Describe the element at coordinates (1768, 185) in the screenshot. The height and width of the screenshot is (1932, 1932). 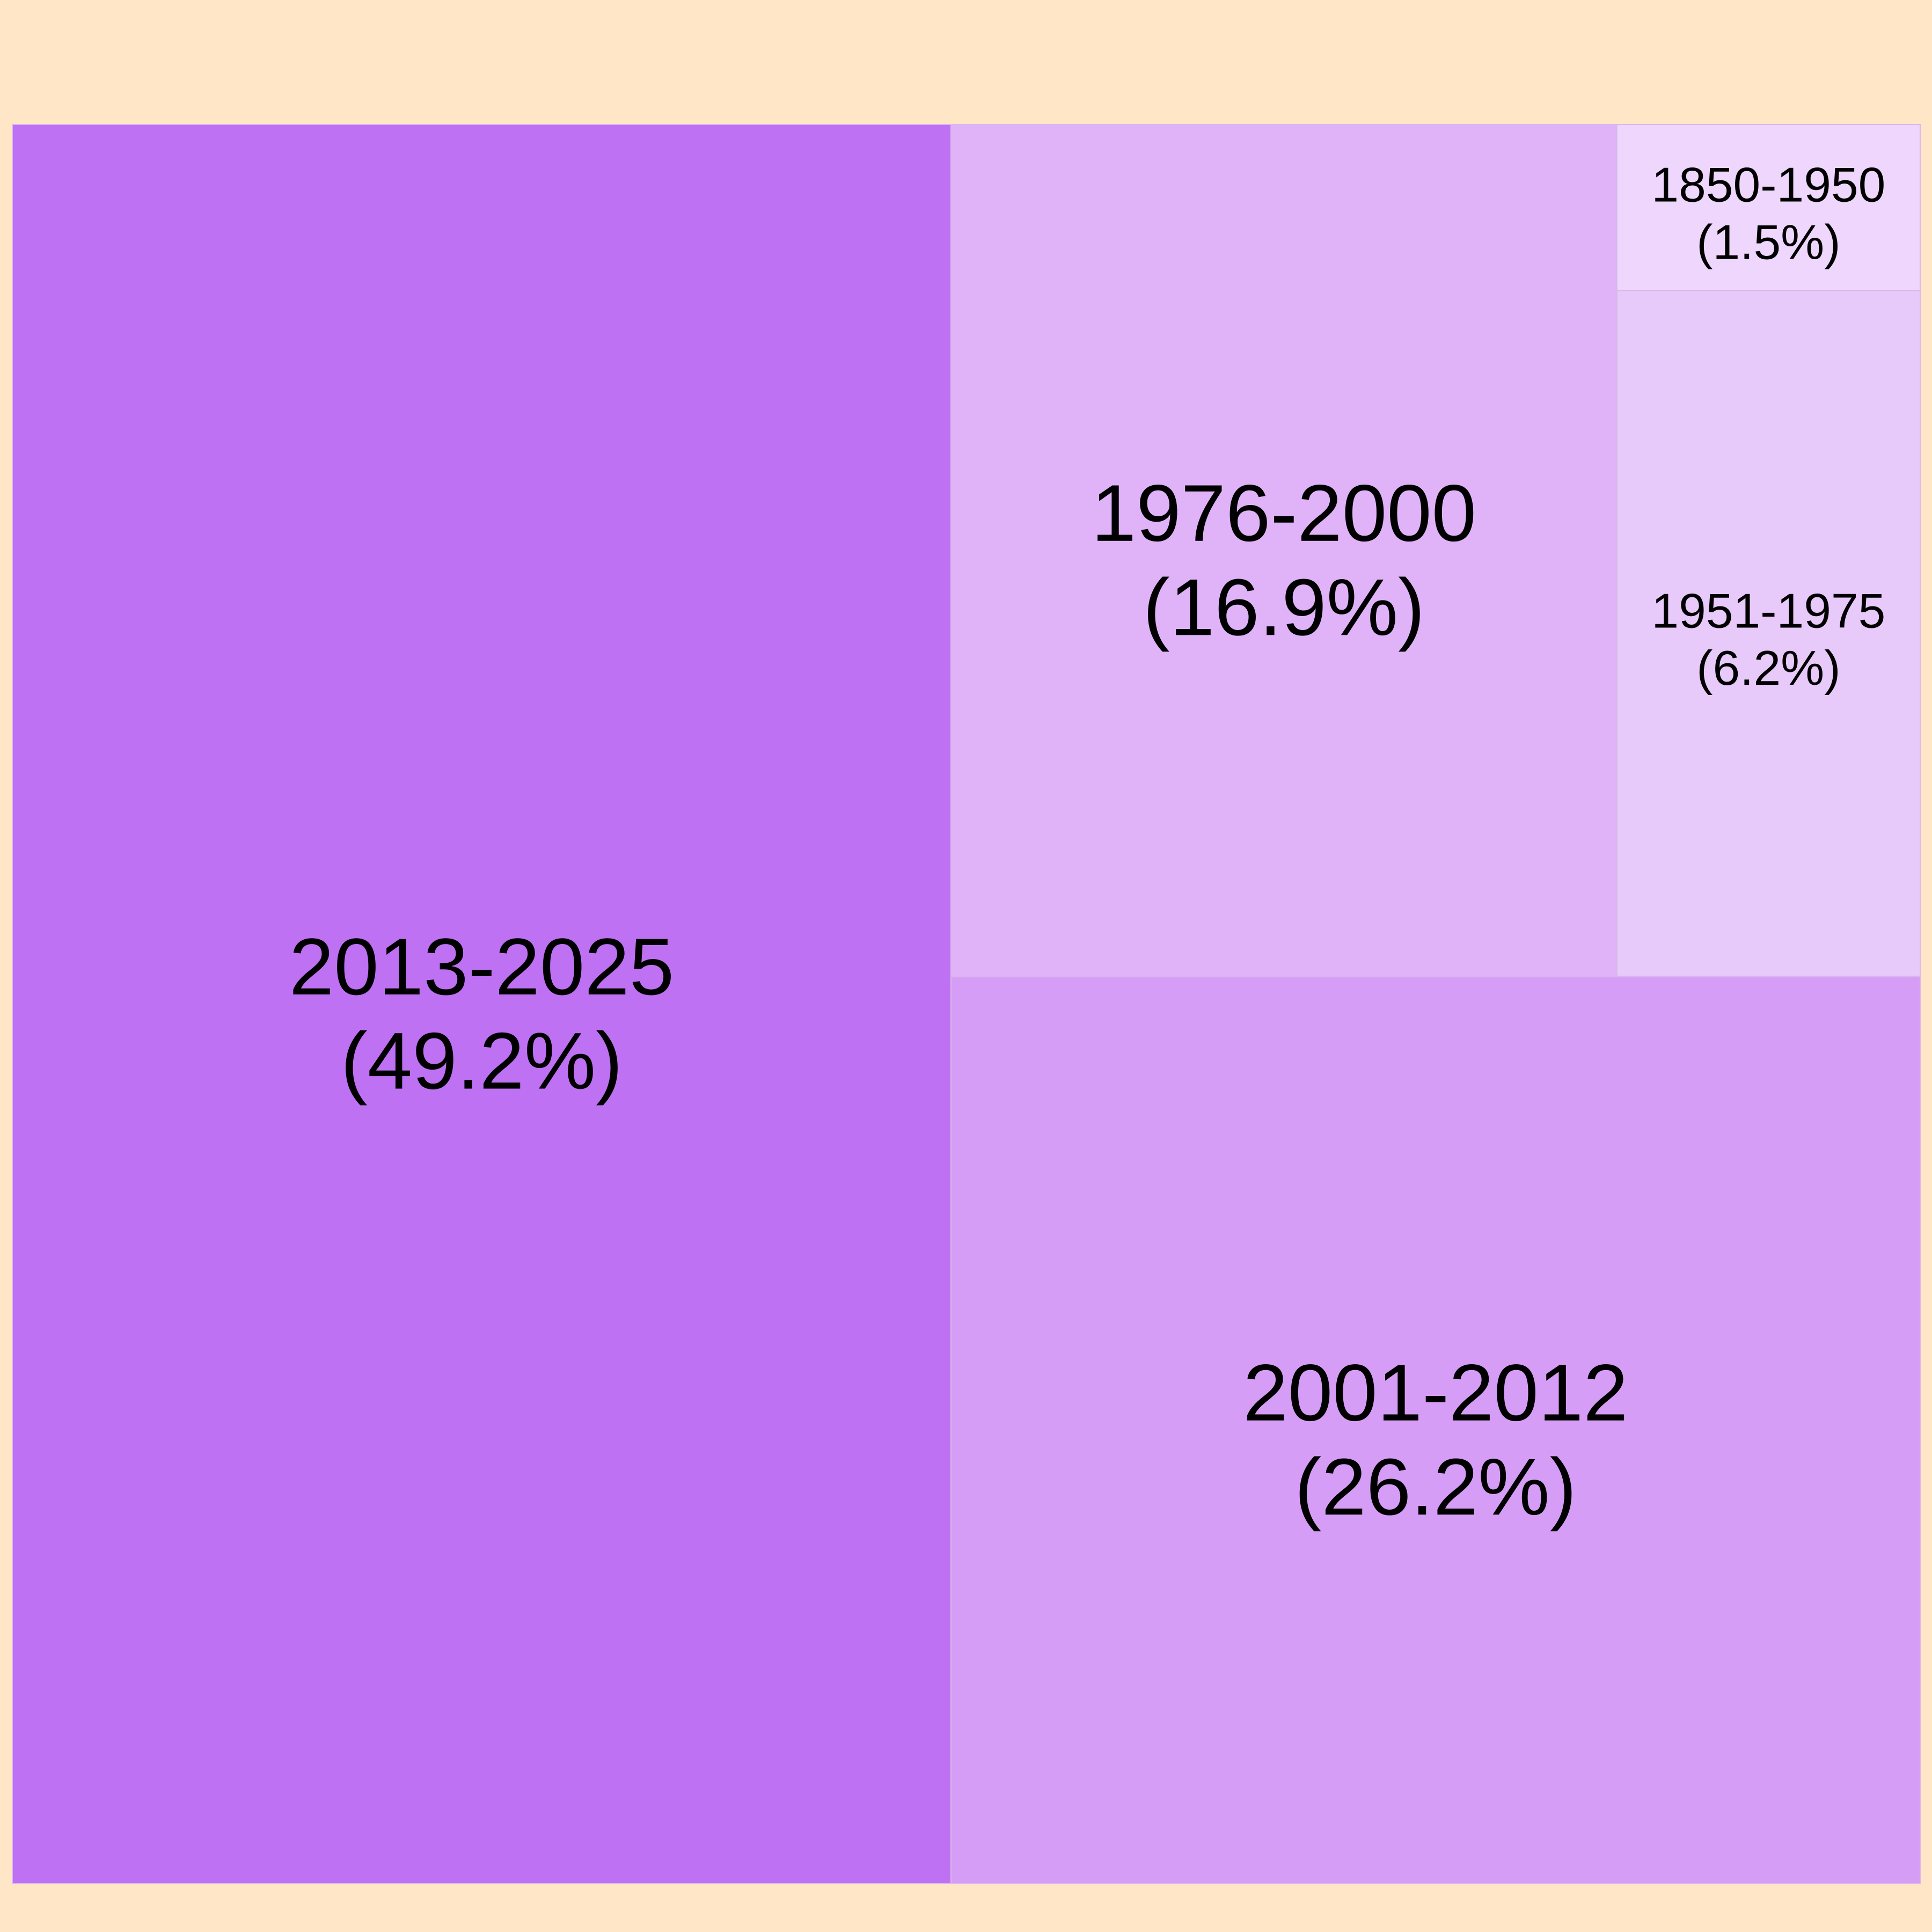
I see `tile-label-1850-1950: 1850-1950` at that location.